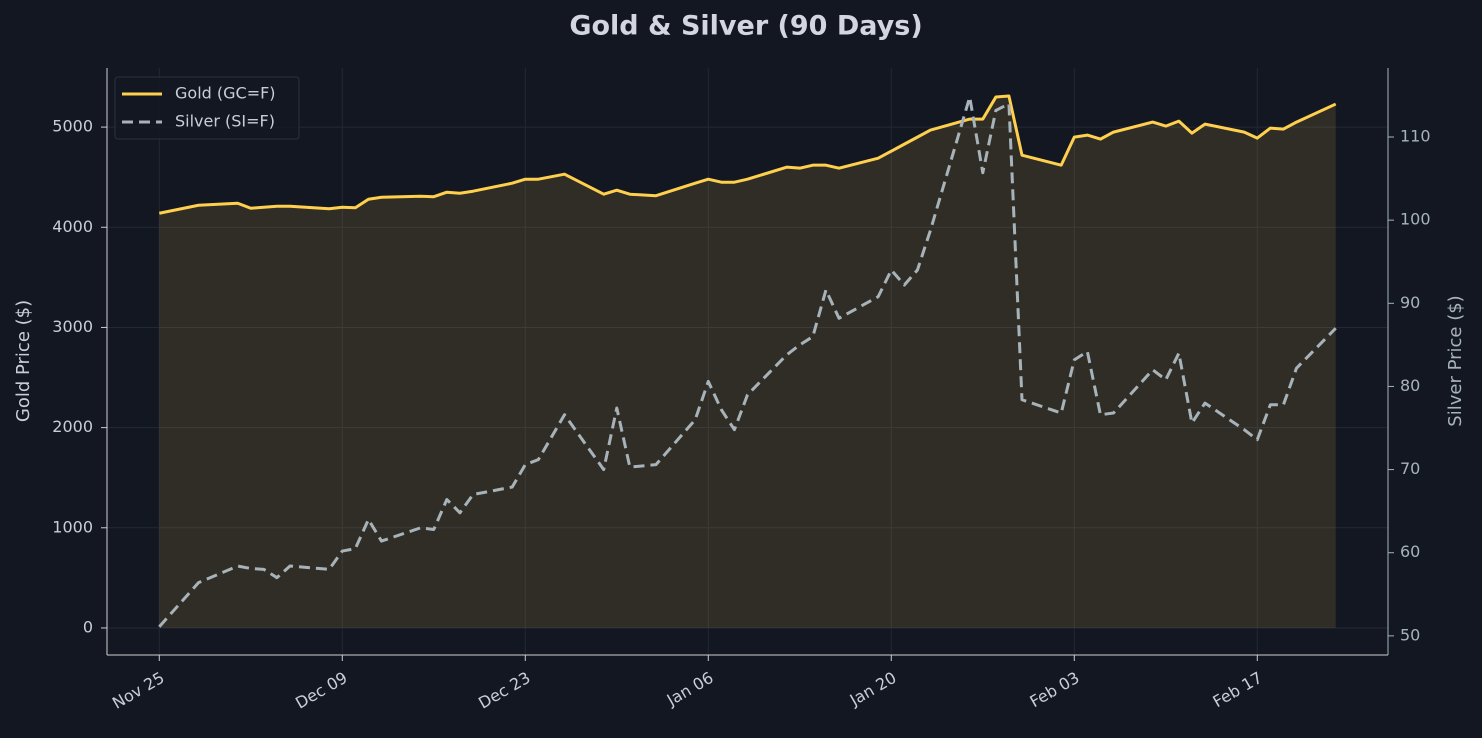 This screenshot has height=738, width=1482. Describe the element at coordinates (72, 126) in the screenshot. I see `y-tick-label: 5000` at that location.